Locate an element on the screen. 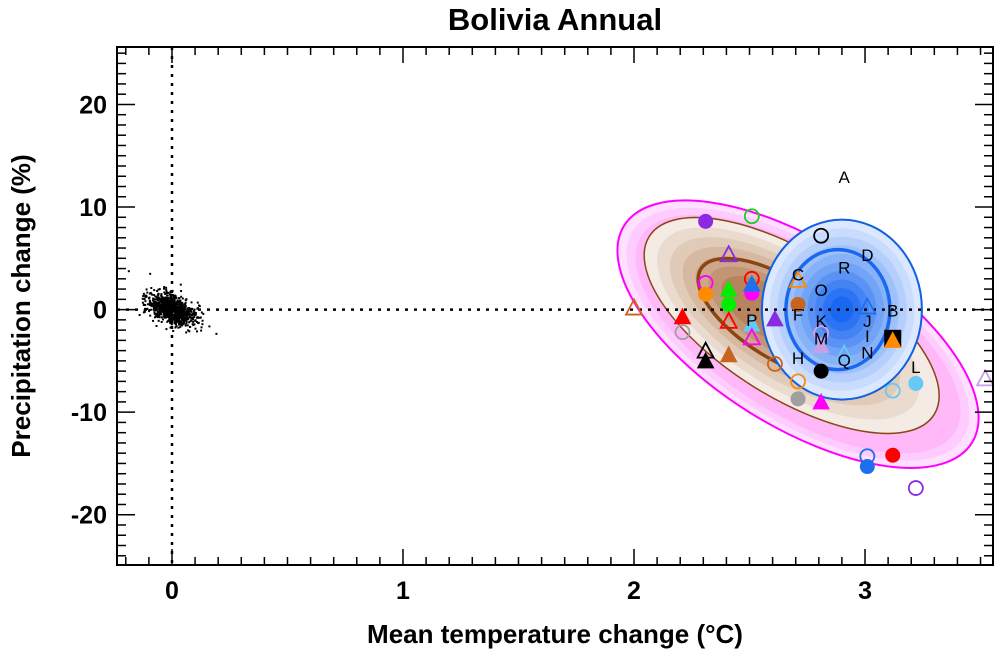 The height and width of the screenshot is (662, 1000). letter-point: F is located at coordinates (798, 315).